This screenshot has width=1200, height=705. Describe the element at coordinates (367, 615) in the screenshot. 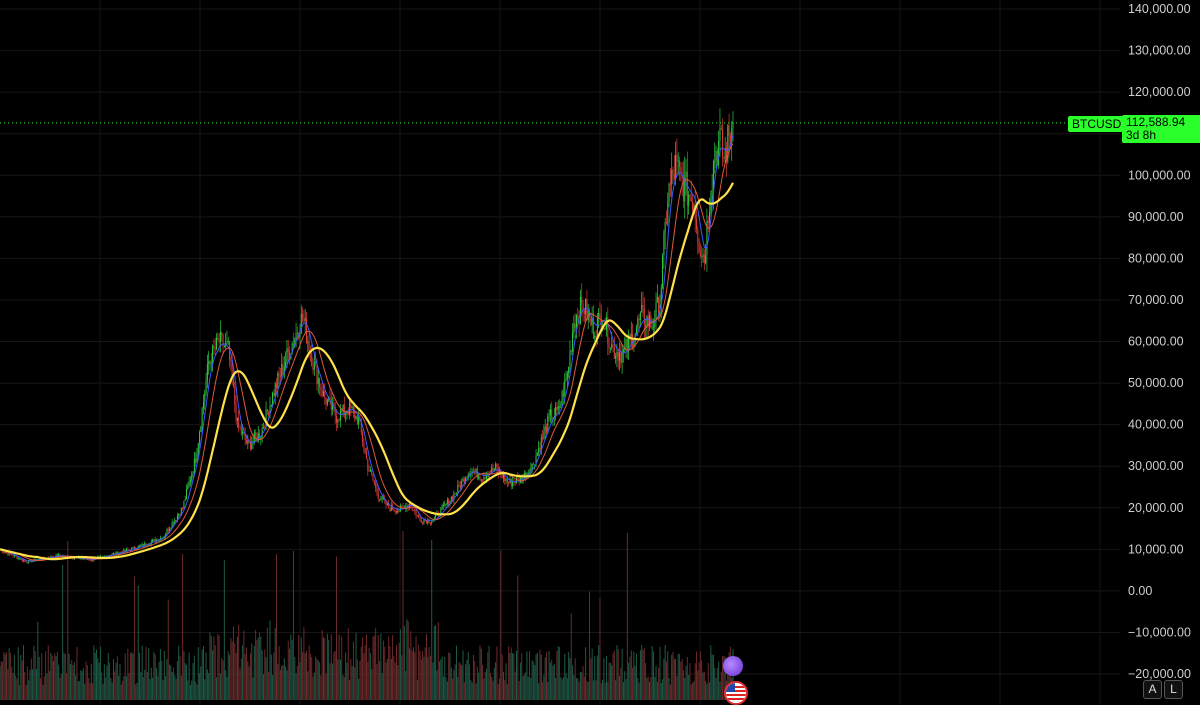

I see `volume-bars` at that location.